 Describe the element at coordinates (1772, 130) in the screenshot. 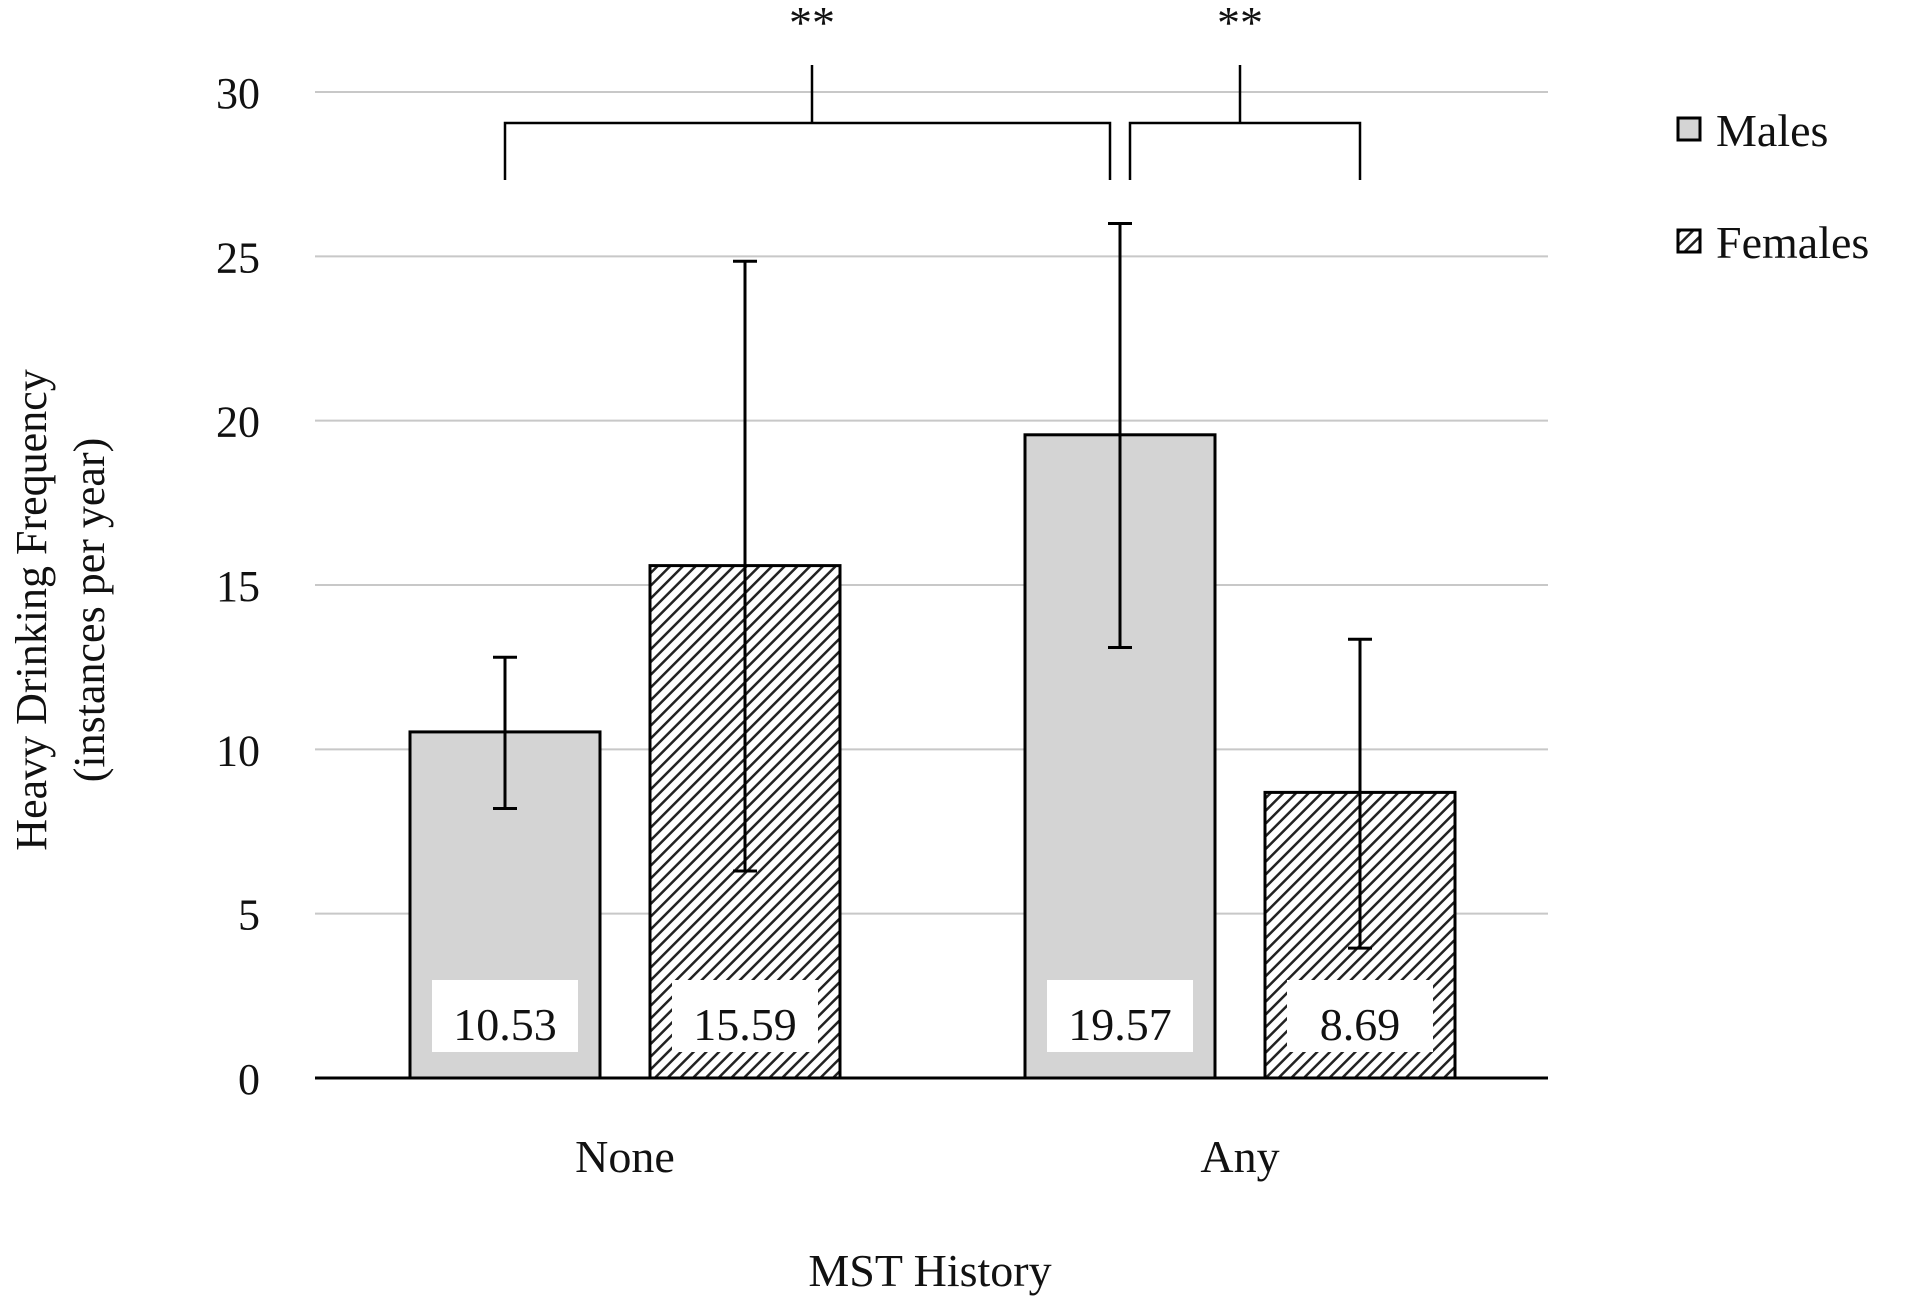

I see `legend-label-males: Males` at that location.